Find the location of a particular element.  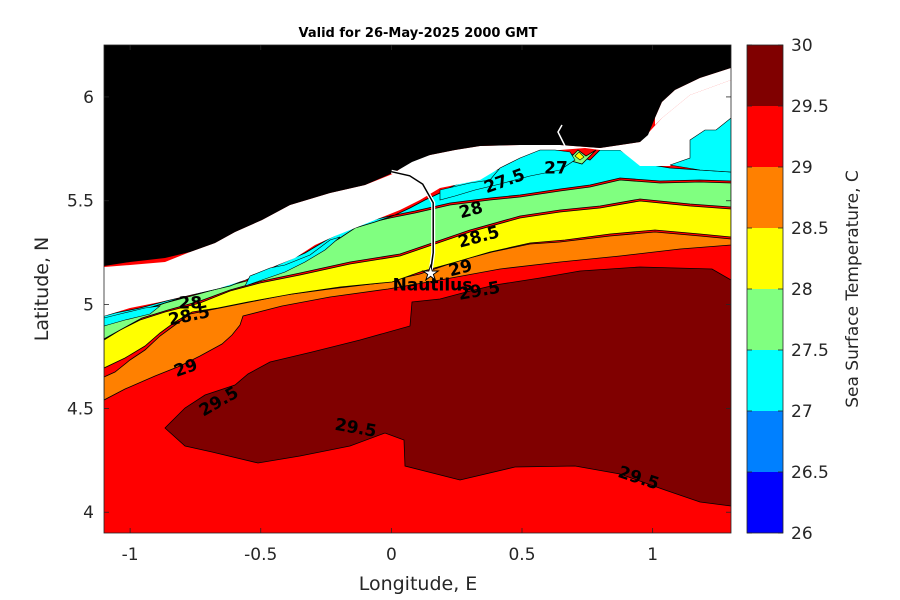

y-axis-label: Latitude, N is located at coordinates (42, 289).